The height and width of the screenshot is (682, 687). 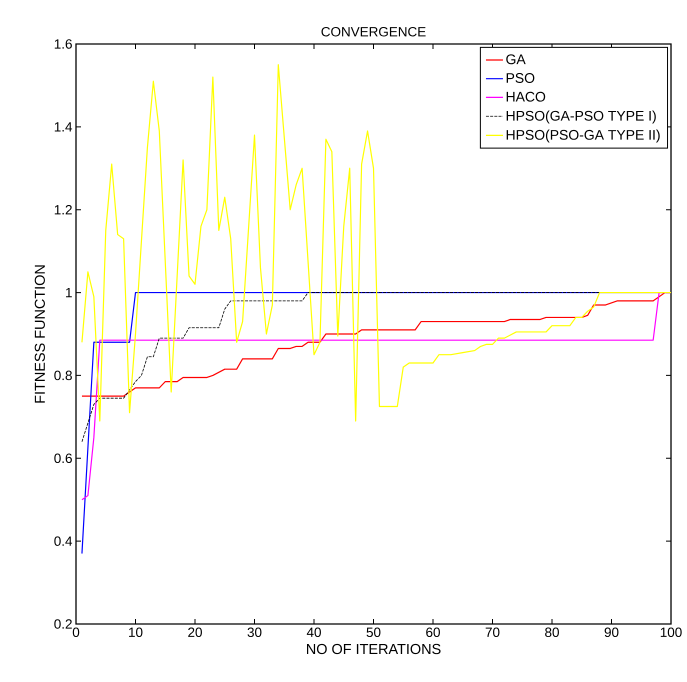 What do you see at coordinates (135, 633) in the screenshot?
I see `x-tick-label: 10` at bounding box center [135, 633].